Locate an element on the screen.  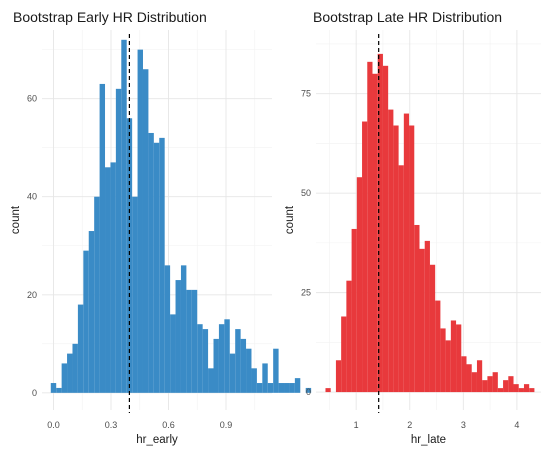
x-axis-label: hr_early is located at coordinates (157, 440).